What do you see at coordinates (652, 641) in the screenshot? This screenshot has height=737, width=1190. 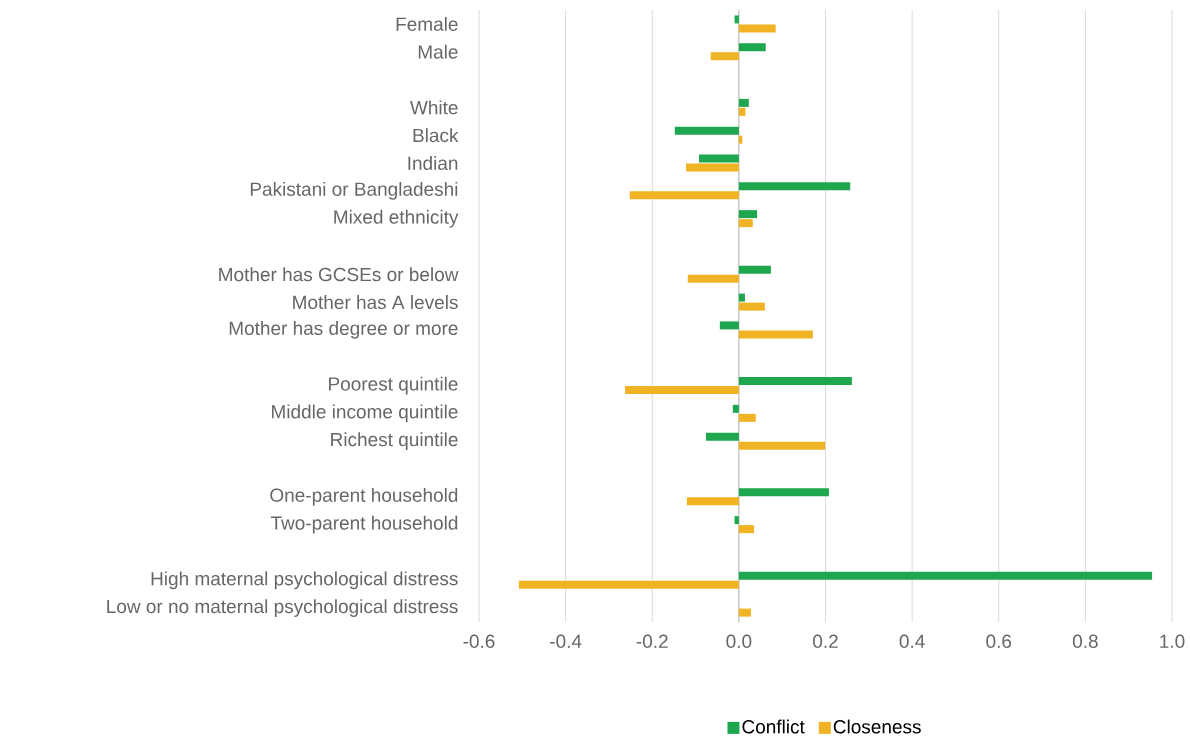 I see `x-tick-label: -0.2` at bounding box center [652, 641].